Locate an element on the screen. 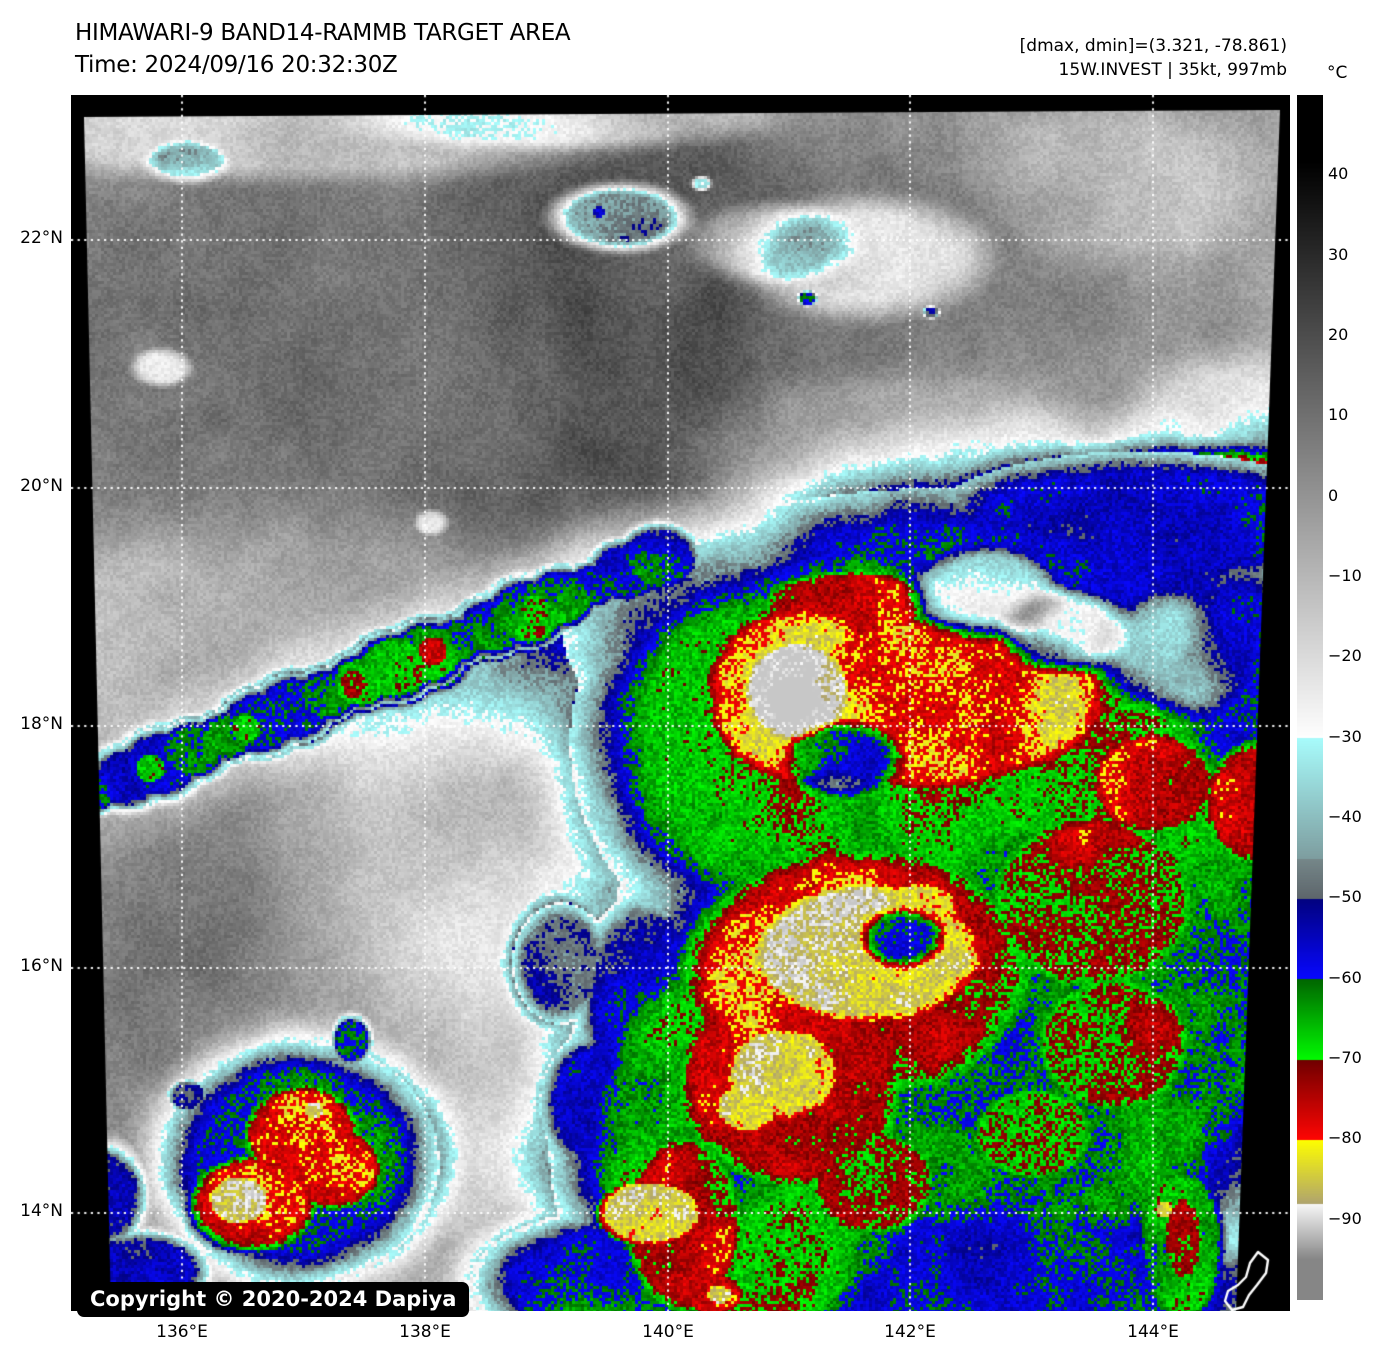 The width and height of the screenshot is (1390, 1359). colorbar-tick-label: −20 is located at coordinates (1345, 656).